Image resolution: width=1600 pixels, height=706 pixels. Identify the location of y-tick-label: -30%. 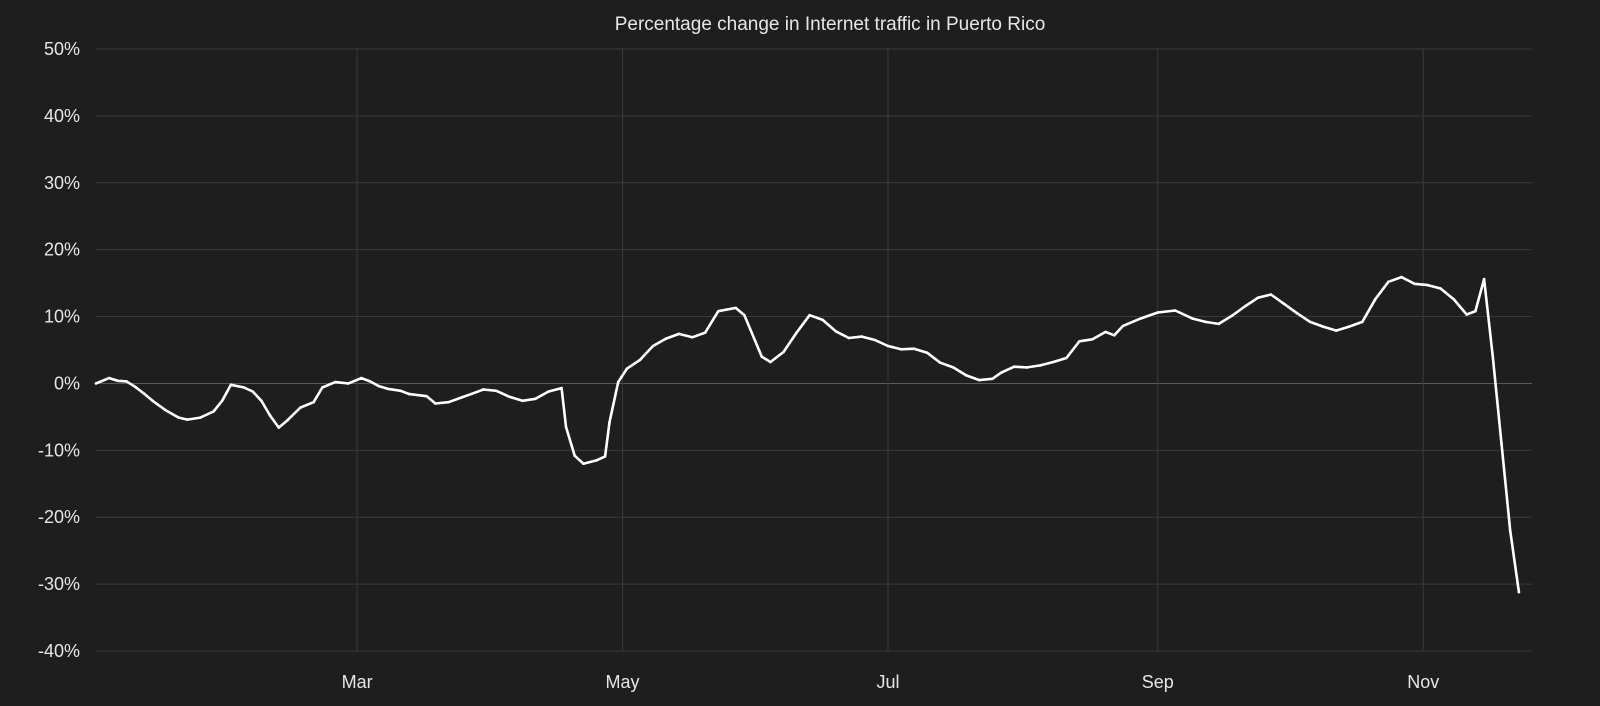
(59, 584).